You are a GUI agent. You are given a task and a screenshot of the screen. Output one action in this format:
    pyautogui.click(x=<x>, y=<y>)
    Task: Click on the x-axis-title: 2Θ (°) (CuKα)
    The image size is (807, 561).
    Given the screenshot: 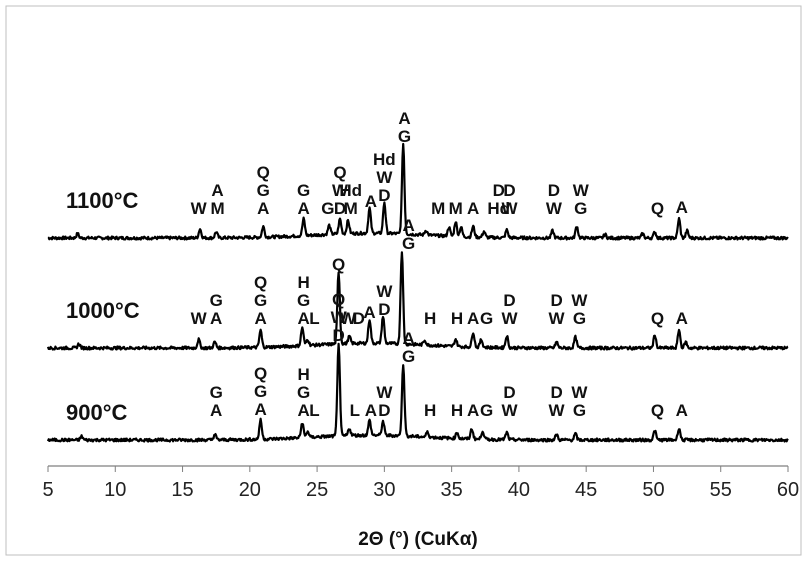 What is the action you would take?
    pyautogui.click(x=418, y=539)
    